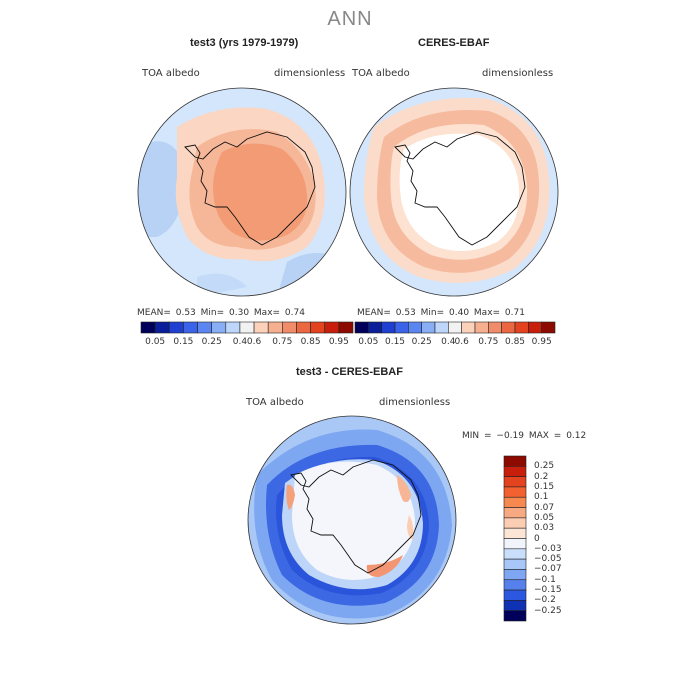  What do you see at coordinates (275, 402) in the screenshot?
I see `panel3-variable-label: TOA albedo` at bounding box center [275, 402].